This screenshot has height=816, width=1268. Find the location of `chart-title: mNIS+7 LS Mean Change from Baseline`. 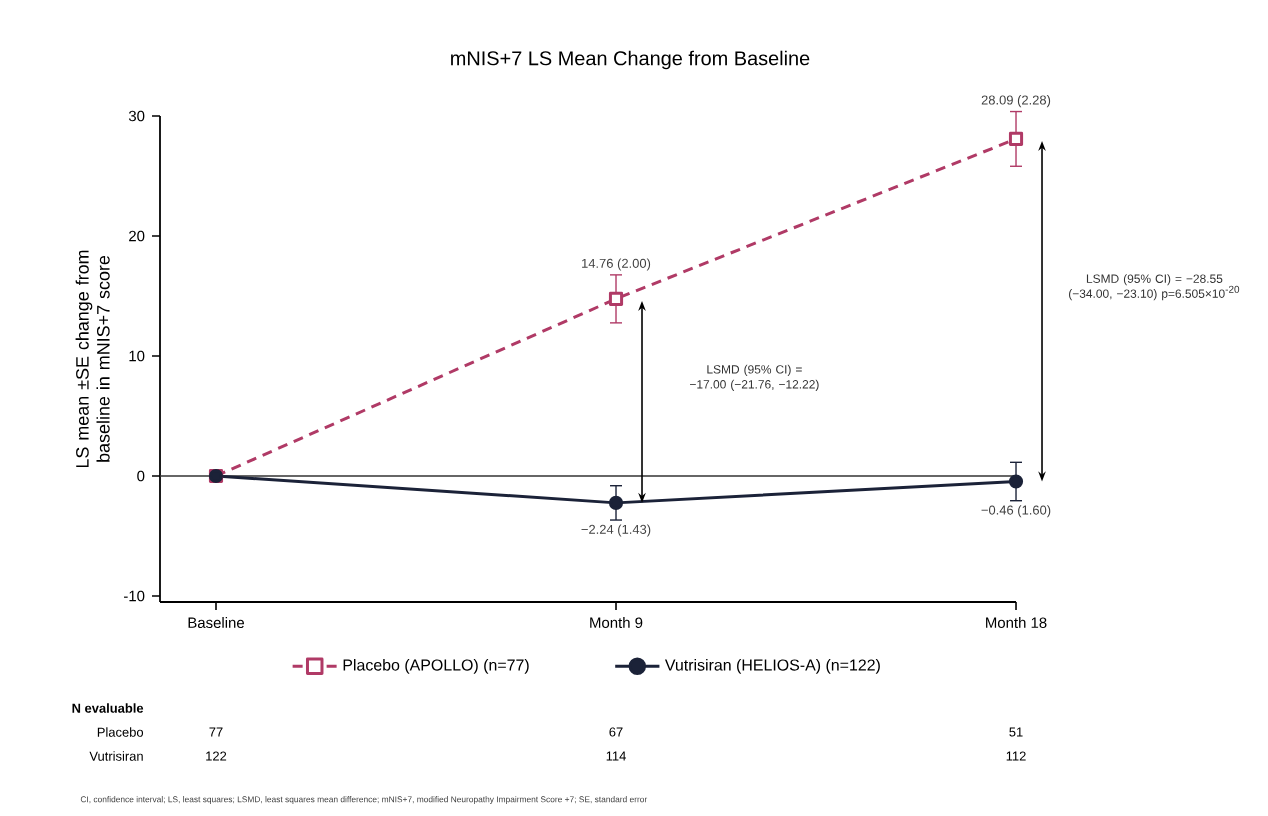

chart-title: mNIS+7 LS Mean Change from Baseline is located at coordinates (630, 60).